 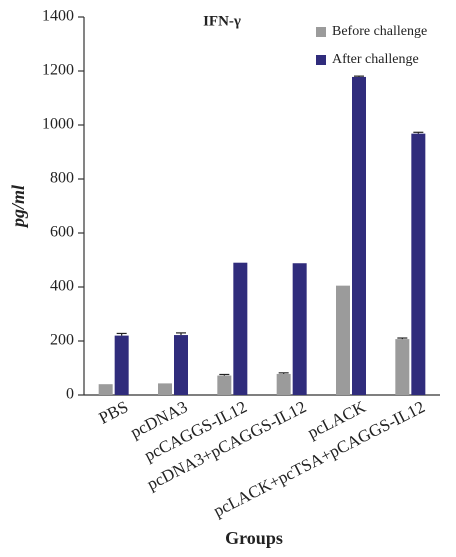 What do you see at coordinates (58, 16) in the screenshot?
I see `y-tick-label: 1400` at bounding box center [58, 16].